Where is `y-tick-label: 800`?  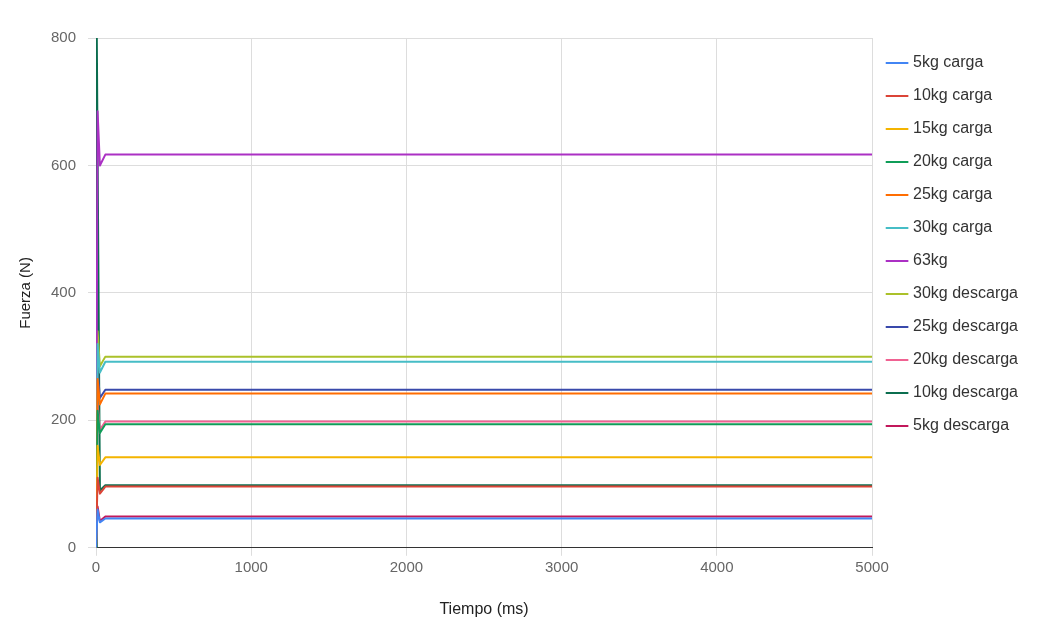 y-tick-label: 800 is located at coordinates (64, 37).